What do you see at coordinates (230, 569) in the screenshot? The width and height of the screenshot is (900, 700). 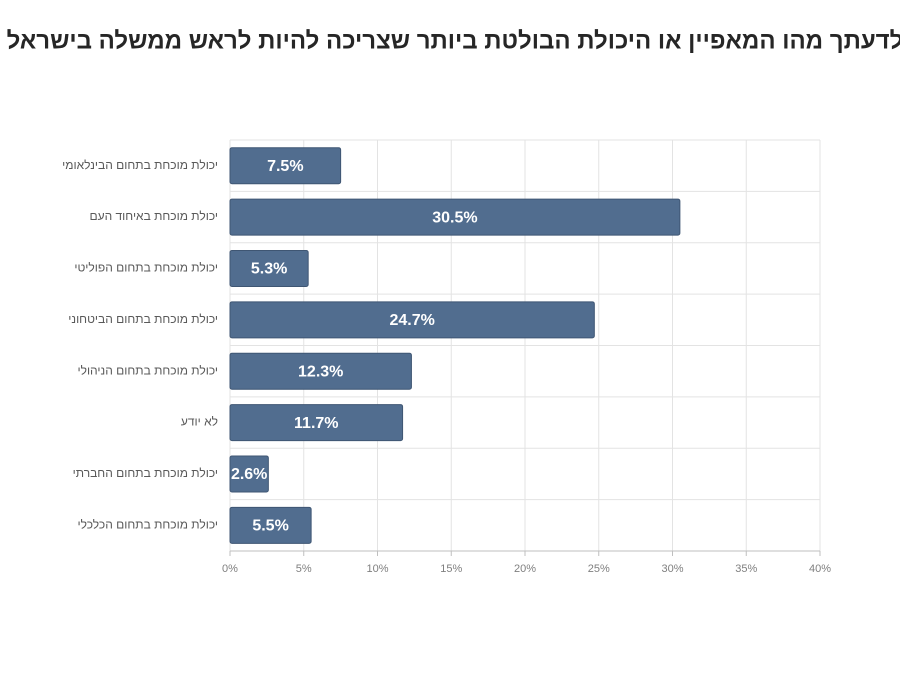 I see `x-tick-label: 0%` at bounding box center [230, 569].